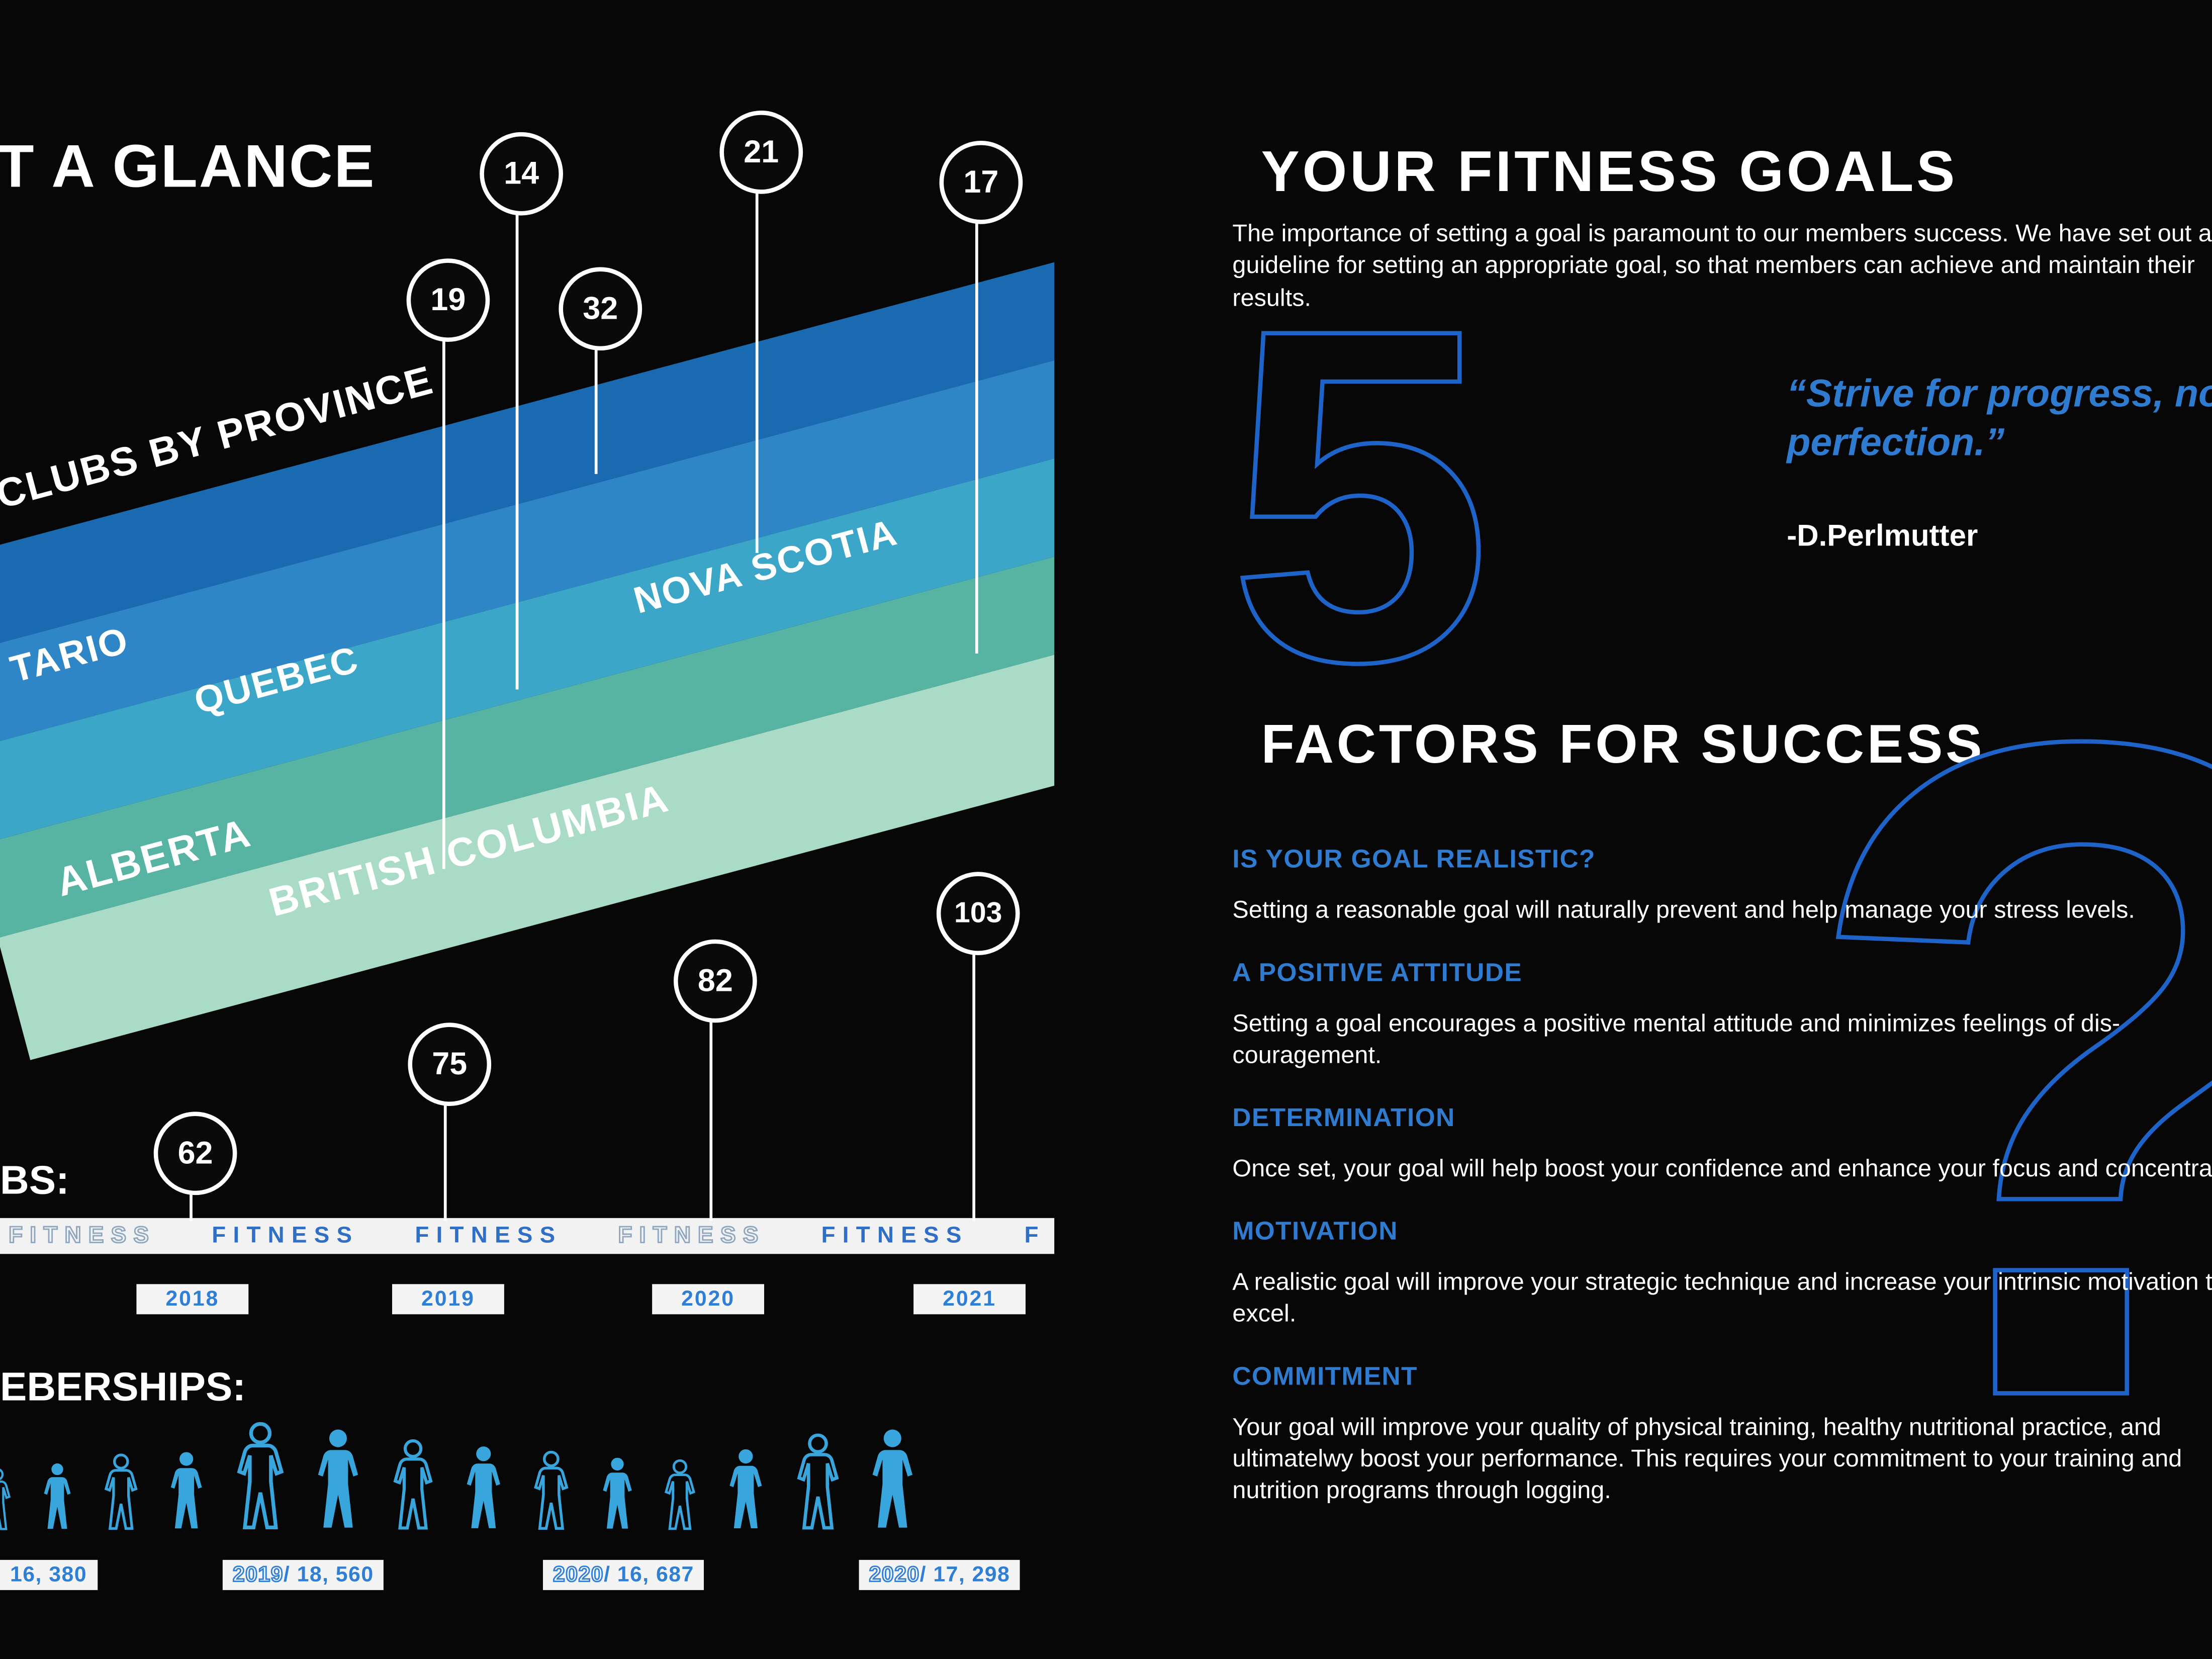  Describe the element at coordinates (708, 1299) in the screenshot. I see `year-label-2020: 2020` at that location.